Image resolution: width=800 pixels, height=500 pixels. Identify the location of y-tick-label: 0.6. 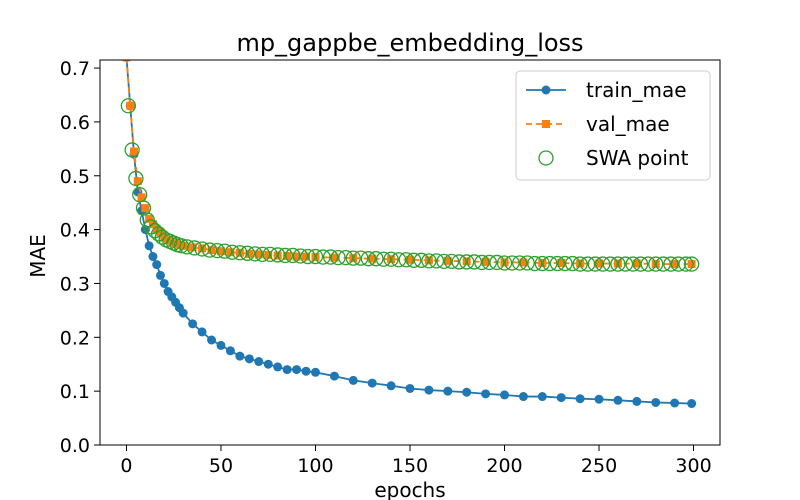
(75, 123).